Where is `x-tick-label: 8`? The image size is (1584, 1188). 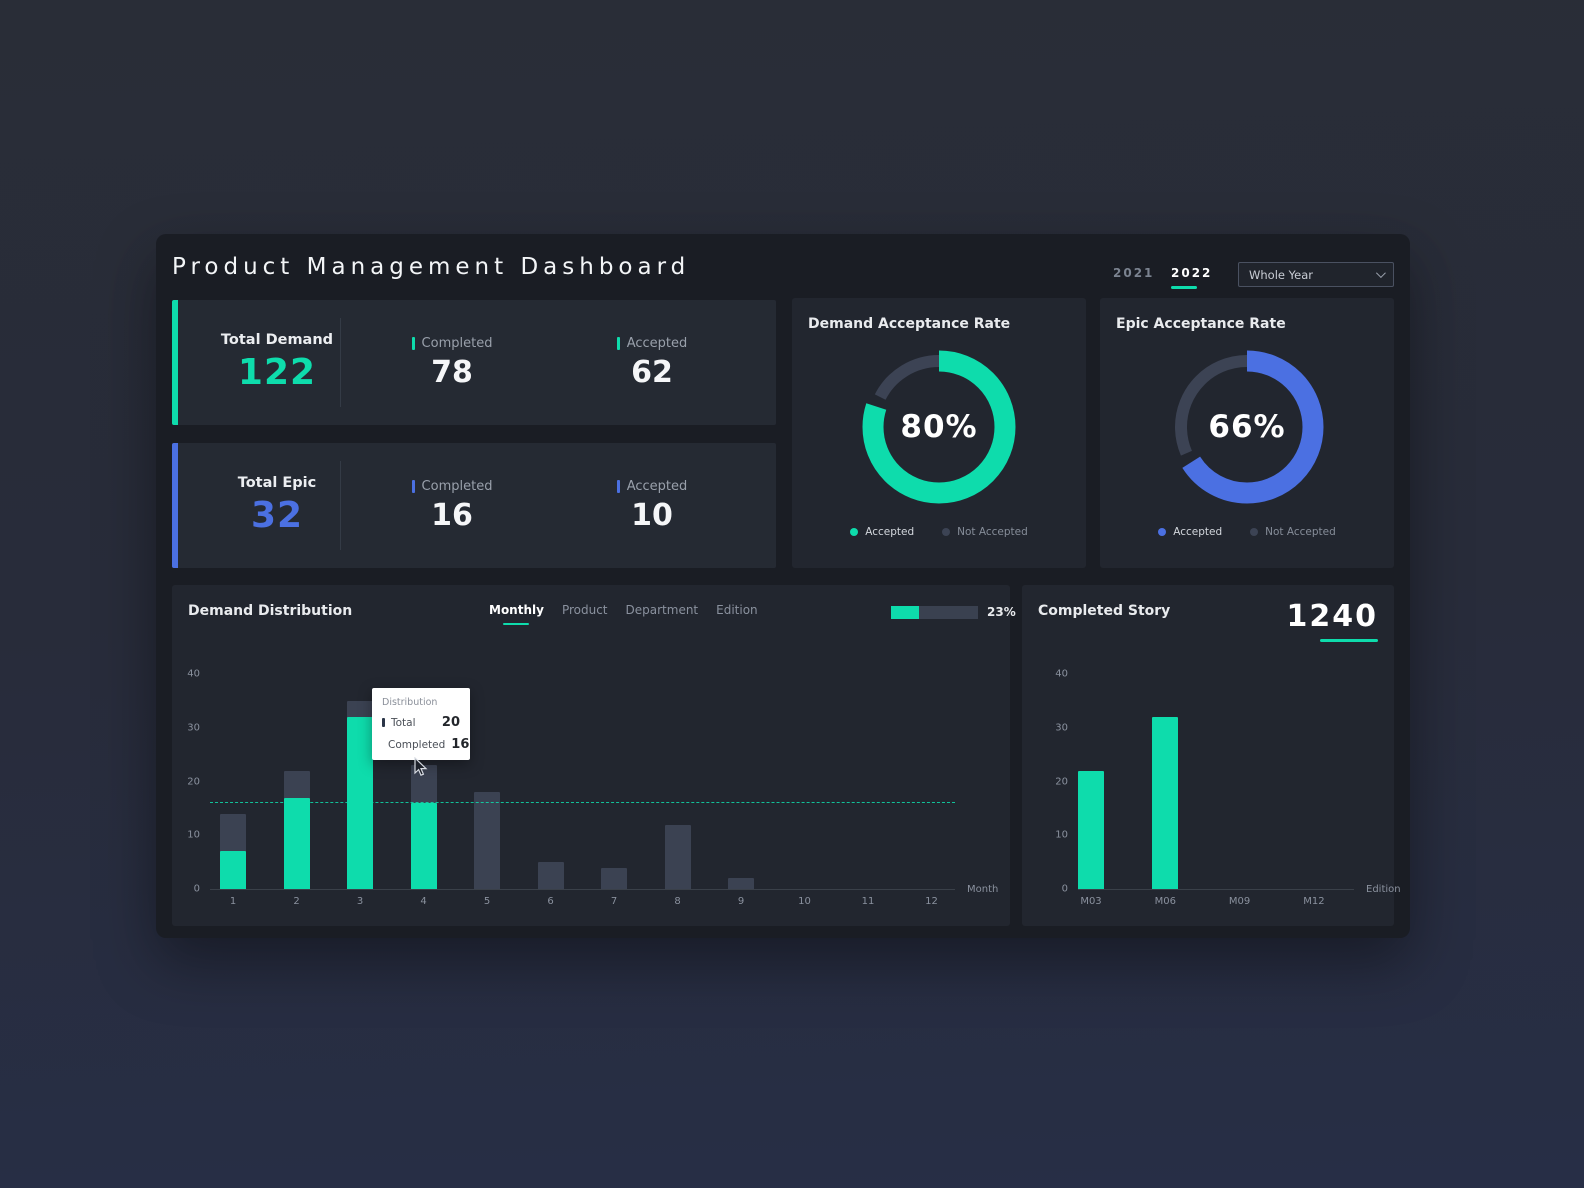 x-tick-label: 8 is located at coordinates (677, 901).